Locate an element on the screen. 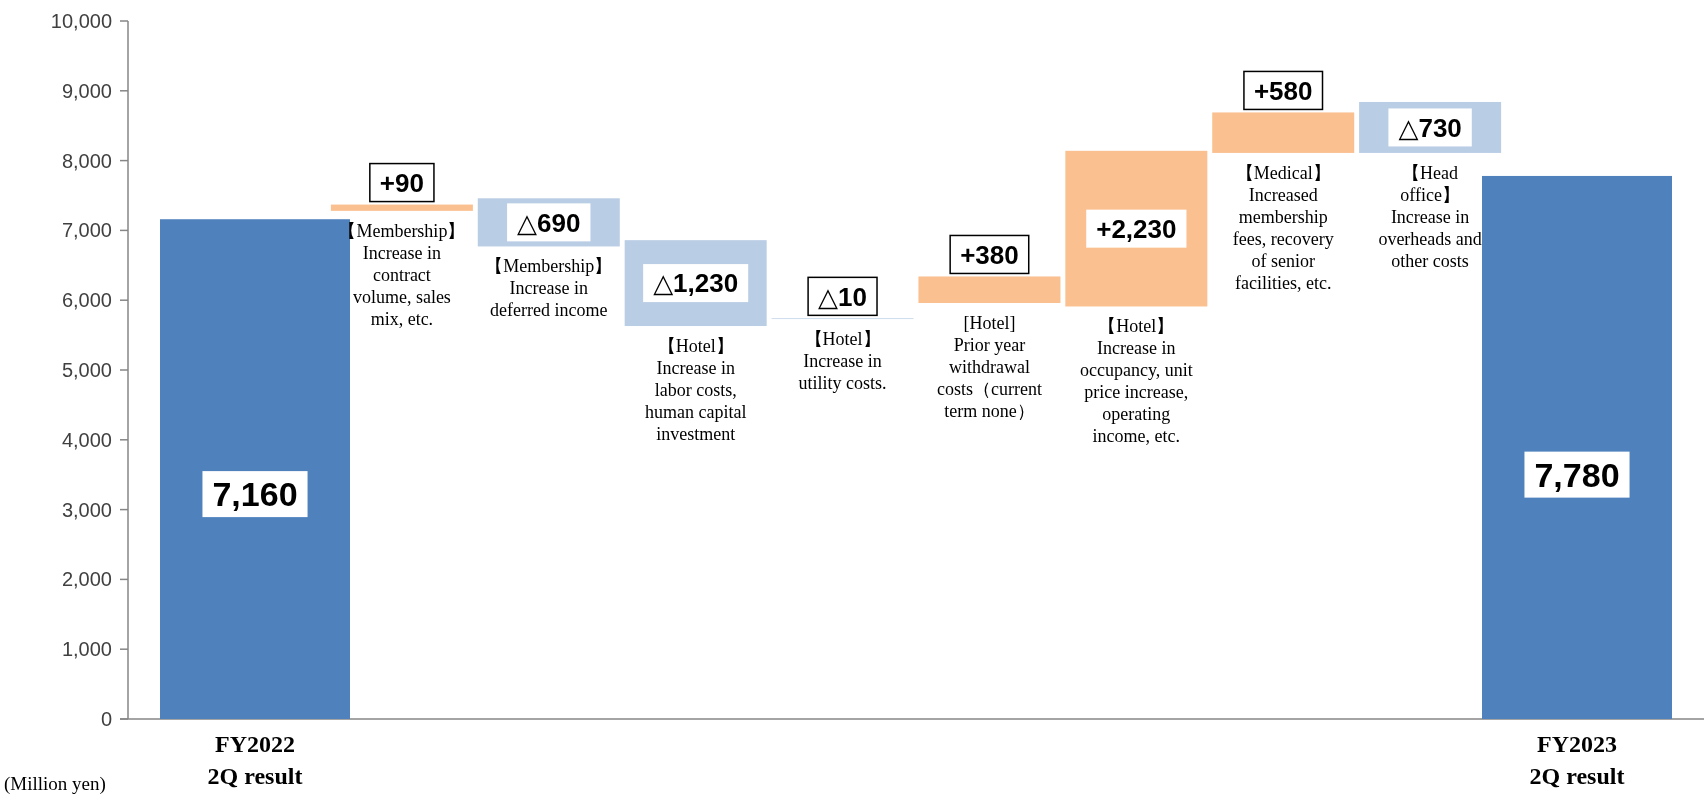  data-label: 7,160 is located at coordinates (255, 494).